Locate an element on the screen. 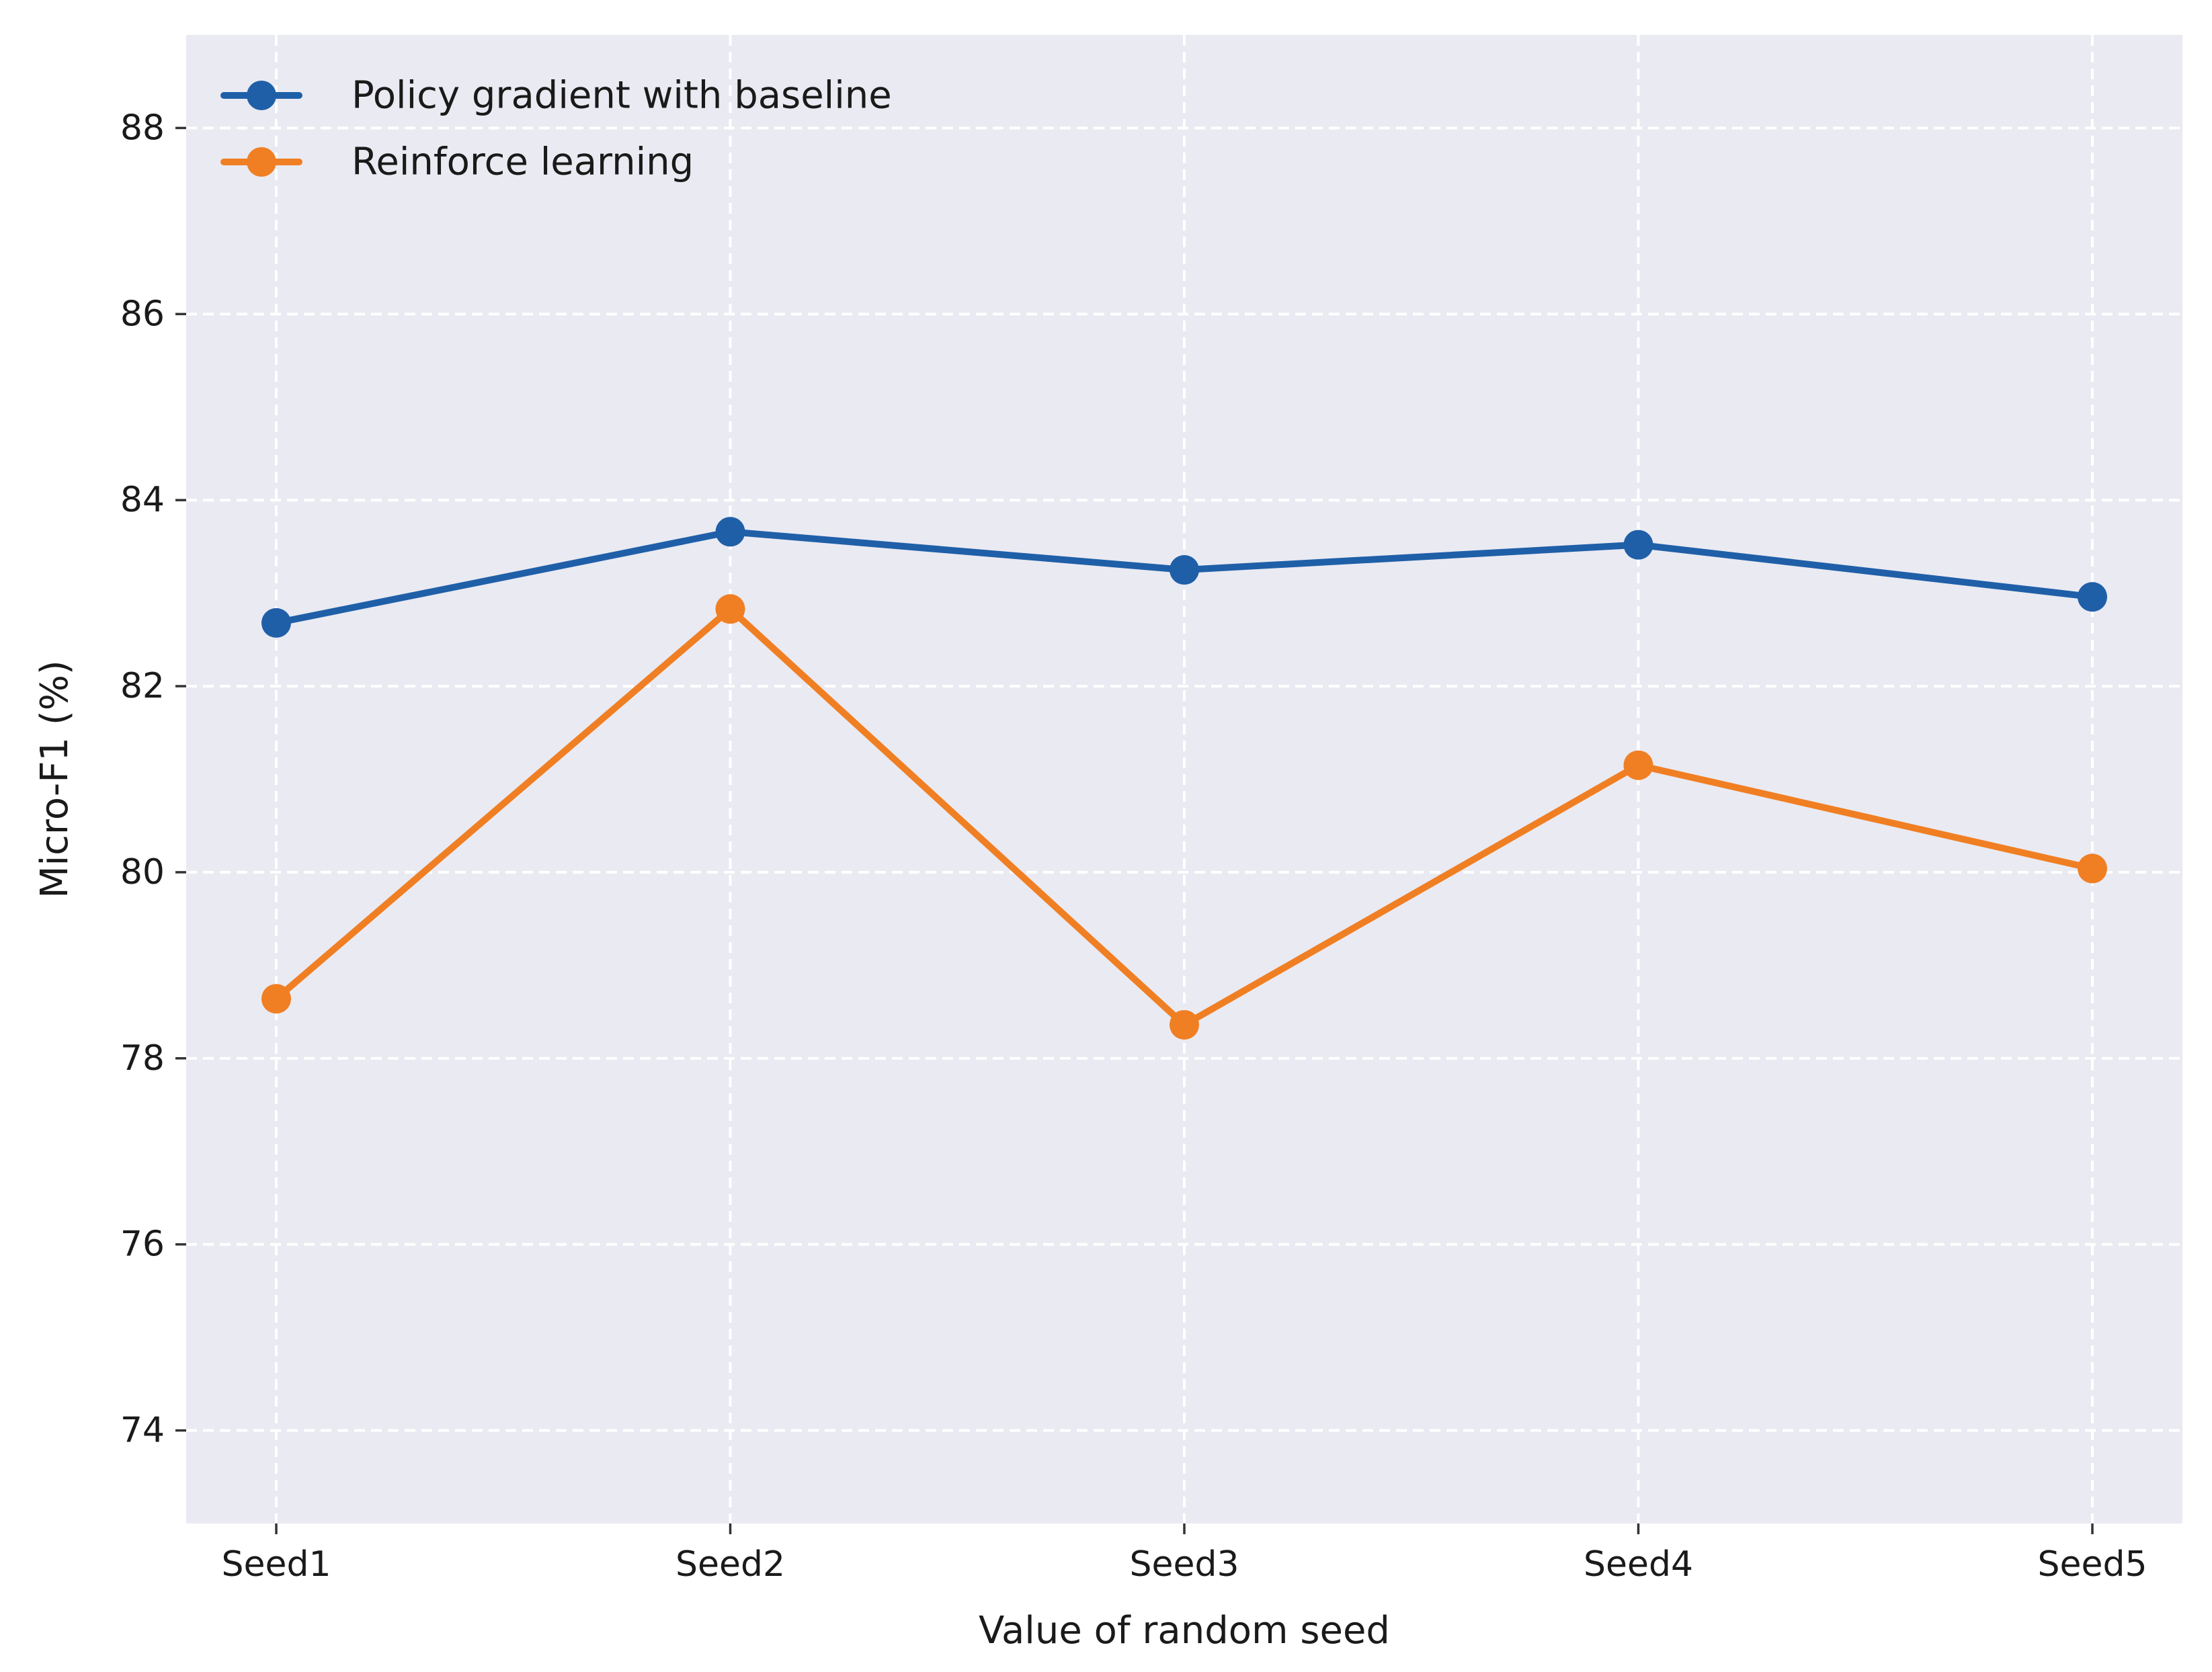  y-tick-label: 78 is located at coordinates (142, 1058).